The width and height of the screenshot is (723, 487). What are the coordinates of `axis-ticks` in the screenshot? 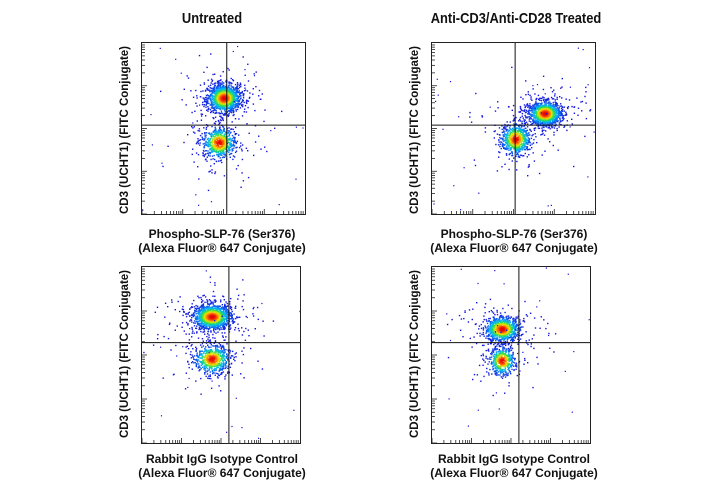 It's located at (223, 129).